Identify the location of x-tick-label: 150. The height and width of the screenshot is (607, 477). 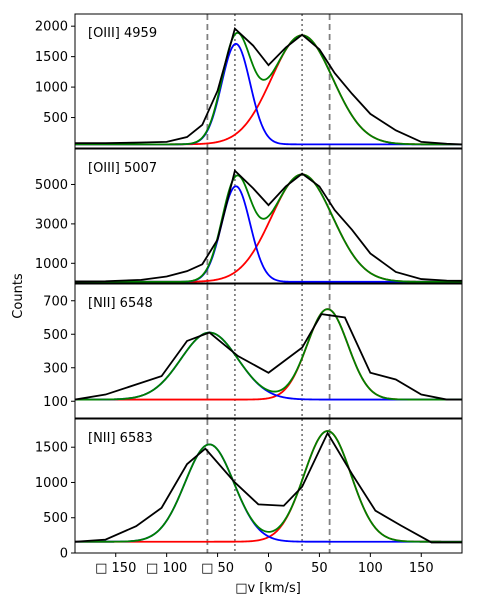
(421, 568).